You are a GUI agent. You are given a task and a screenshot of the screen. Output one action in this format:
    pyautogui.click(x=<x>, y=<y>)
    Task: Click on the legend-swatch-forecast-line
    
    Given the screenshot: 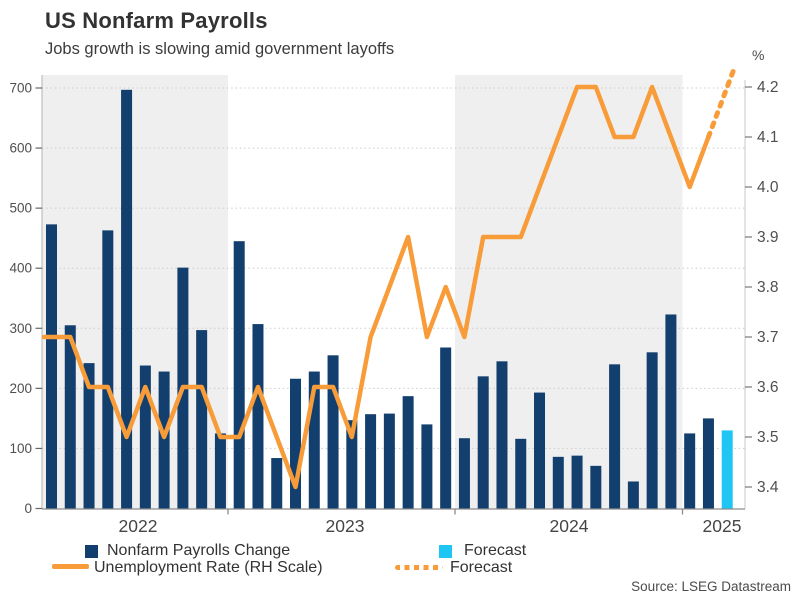 What is the action you would take?
    pyautogui.click(x=419, y=567)
    